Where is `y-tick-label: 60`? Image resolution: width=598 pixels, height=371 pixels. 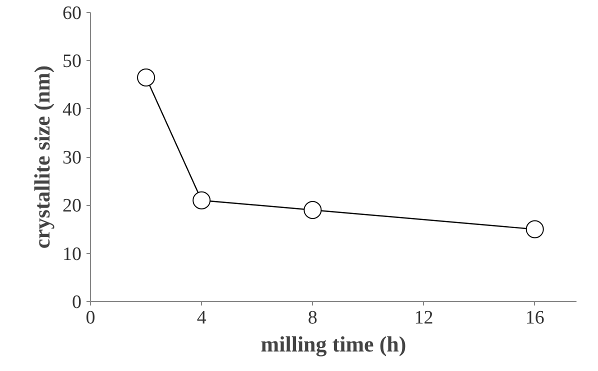
y-tick-label: 60 is located at coordinates (72, 13).